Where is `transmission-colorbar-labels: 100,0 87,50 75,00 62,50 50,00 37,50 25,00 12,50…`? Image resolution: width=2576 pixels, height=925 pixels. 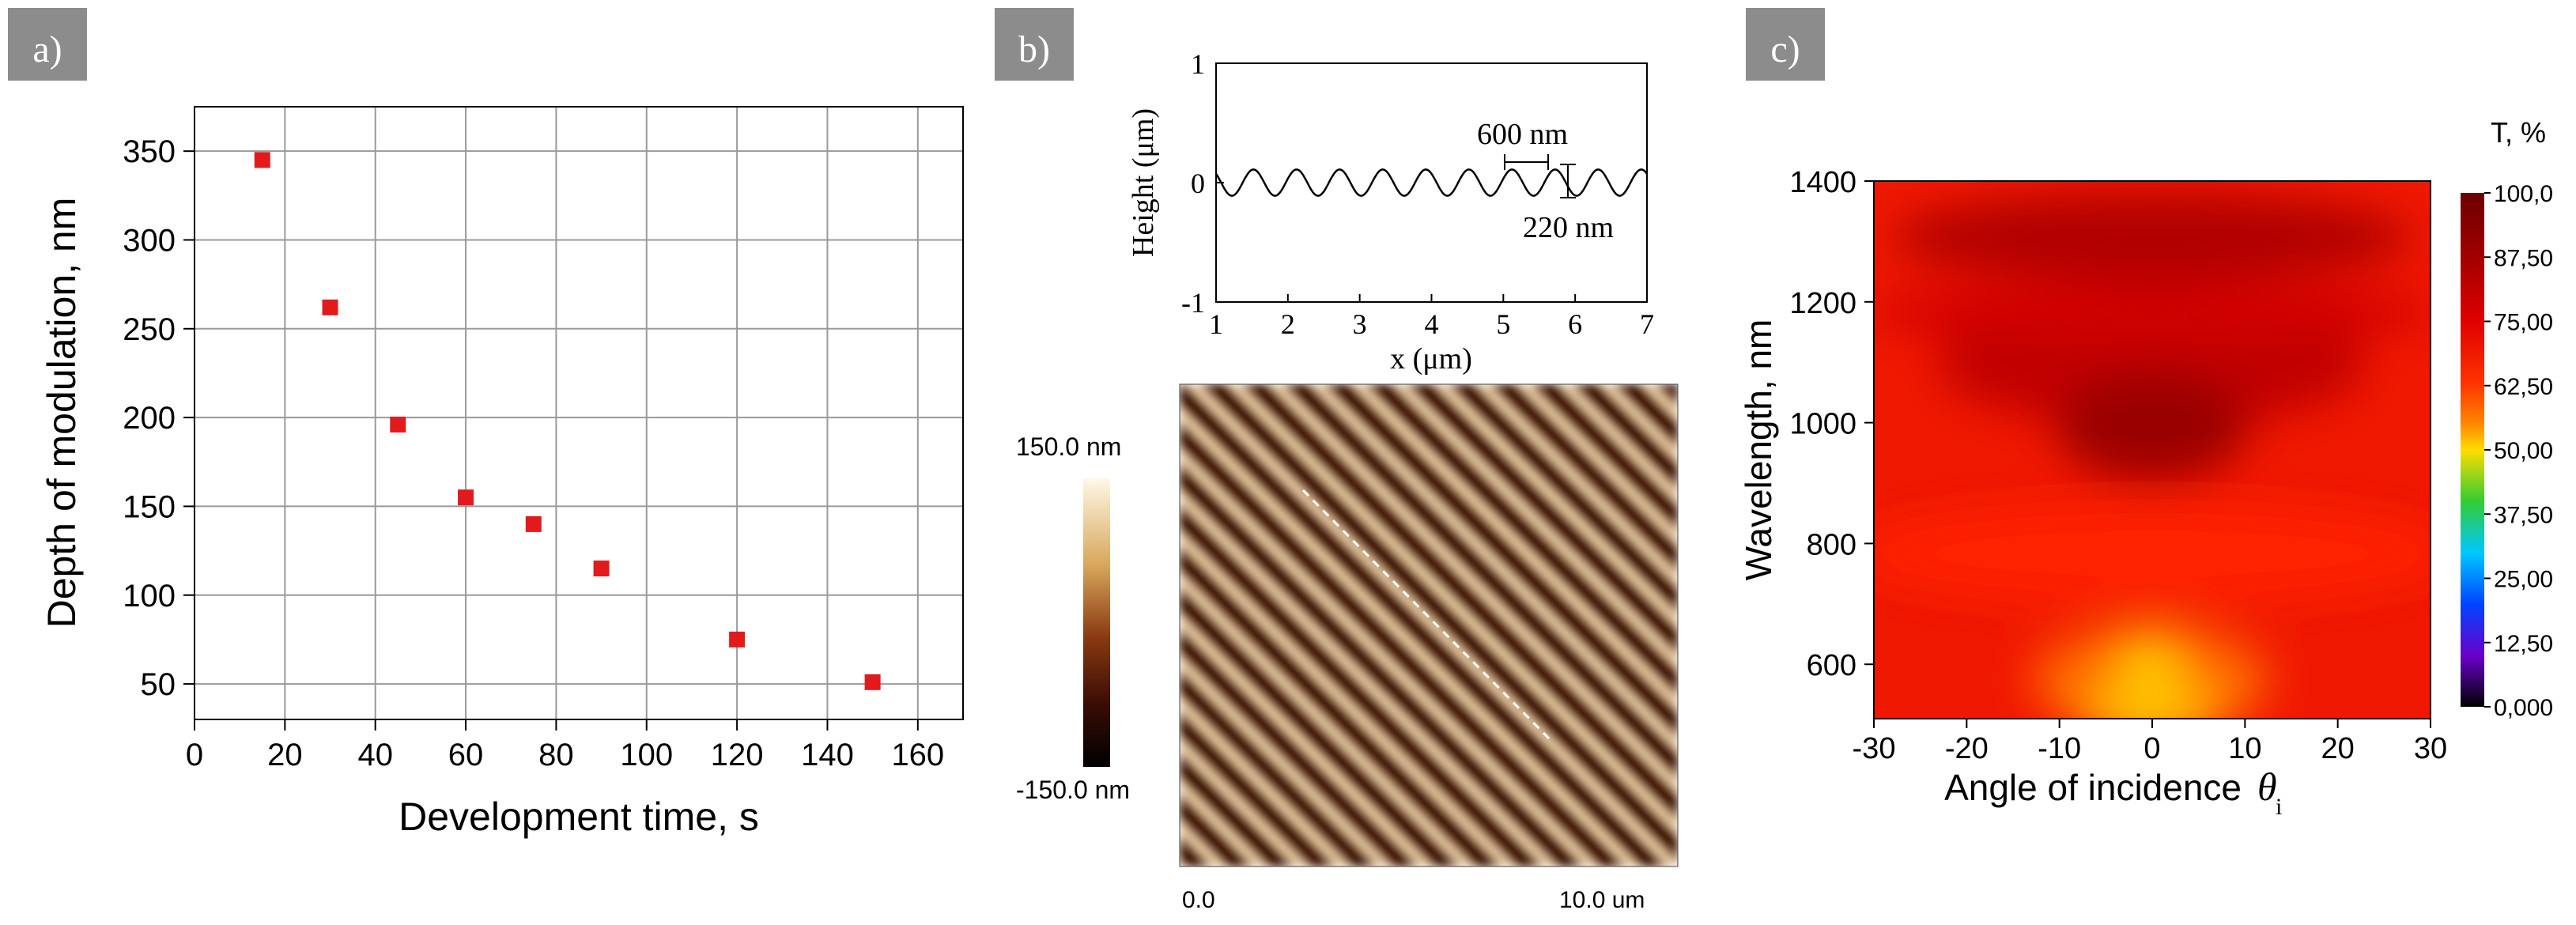 transmission-colorbar-labels: 100,0 87,50 75,00 62,50 50,00 37,50 25,00 12,50… is located at coordinates (2518, 451).